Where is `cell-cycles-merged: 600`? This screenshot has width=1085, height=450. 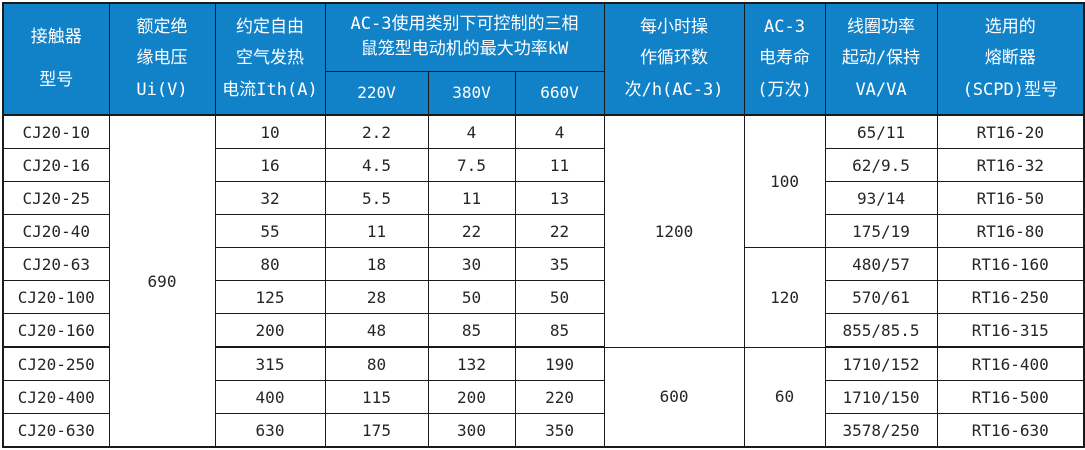
cell-cycles-merged: 600 is located at coordinates (674, 397).